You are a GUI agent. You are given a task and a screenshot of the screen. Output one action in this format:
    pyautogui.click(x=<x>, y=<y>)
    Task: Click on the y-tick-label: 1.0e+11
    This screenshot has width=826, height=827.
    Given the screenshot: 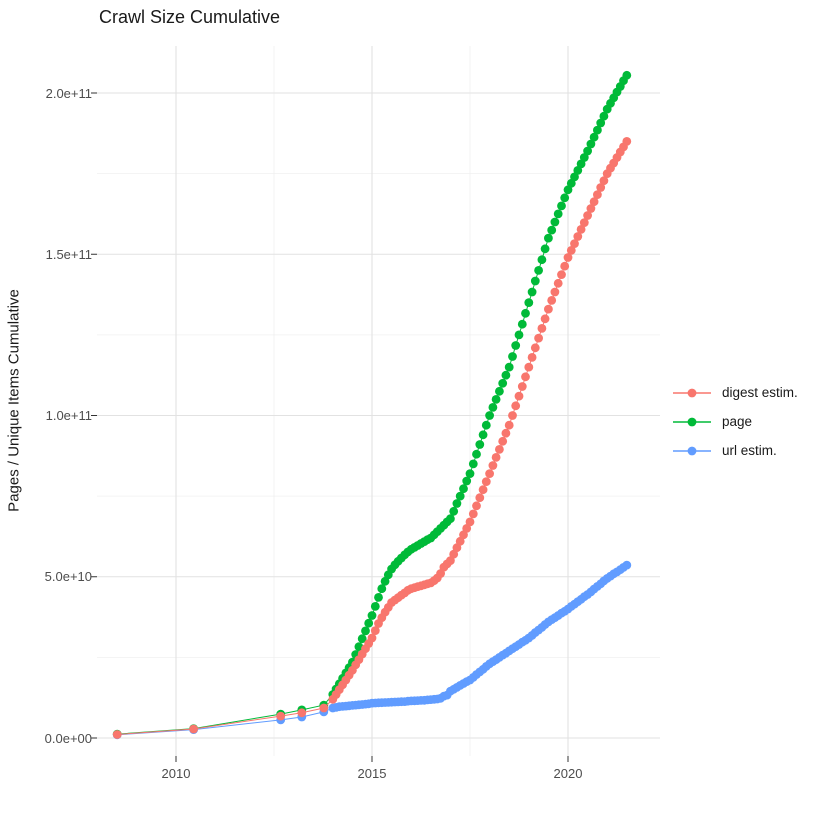 What is the action you would take?
    pyautogui.click(x=68, y=415)
    